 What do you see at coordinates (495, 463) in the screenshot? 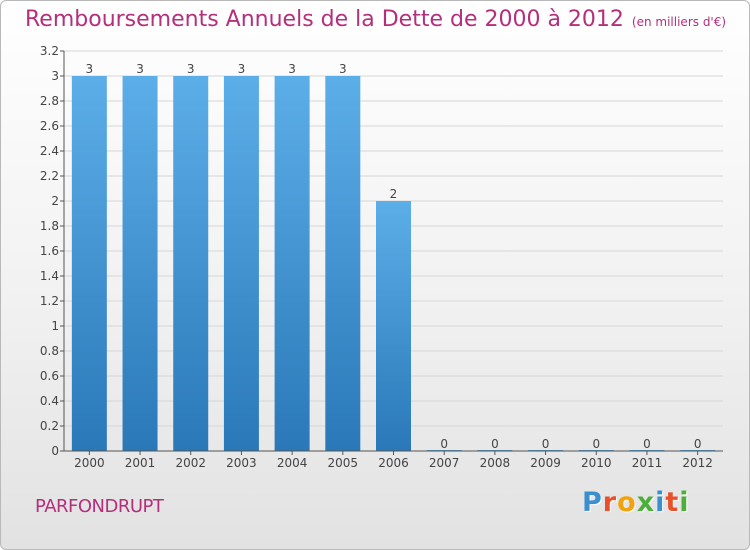
I see `x-tick-label: 2008` at bounding box center [495, 463].